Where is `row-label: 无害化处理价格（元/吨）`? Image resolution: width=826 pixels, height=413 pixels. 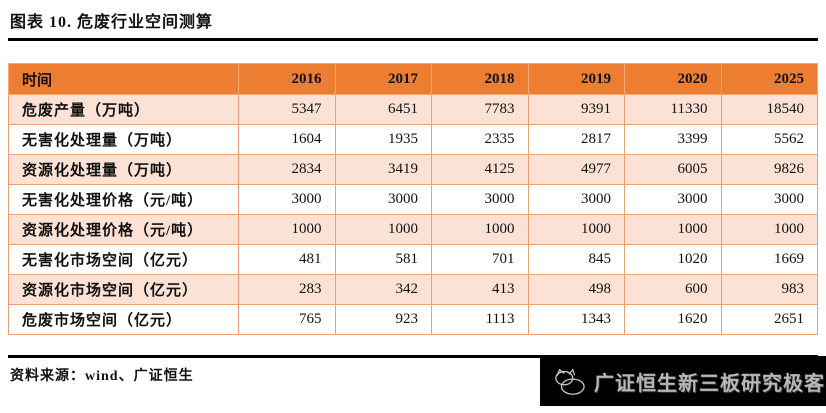
row-label: 无害化处理价格（元/吨） is located at coordinates (123, 199).